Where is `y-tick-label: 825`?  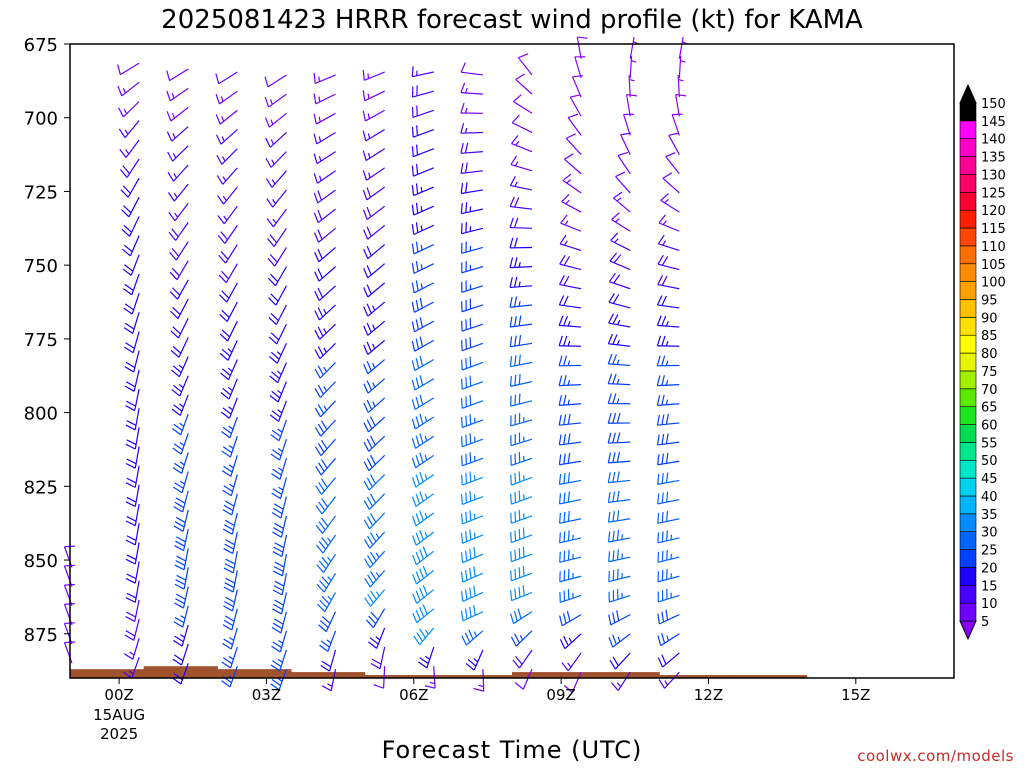 y-tick-label: 825 is located at coordinates (41, 487).